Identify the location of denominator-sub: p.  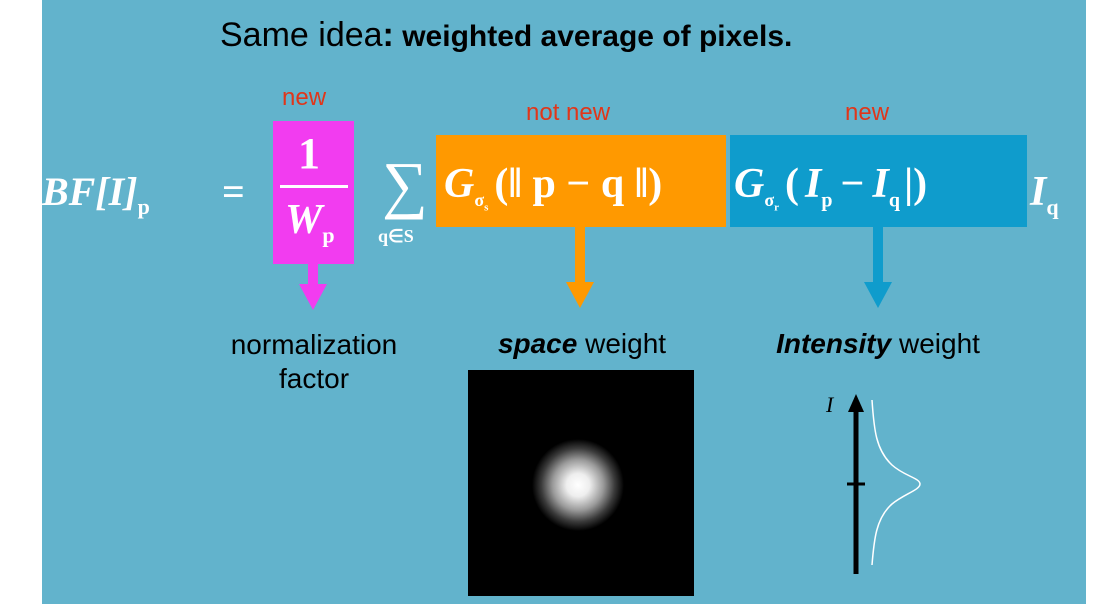
(328, 235).